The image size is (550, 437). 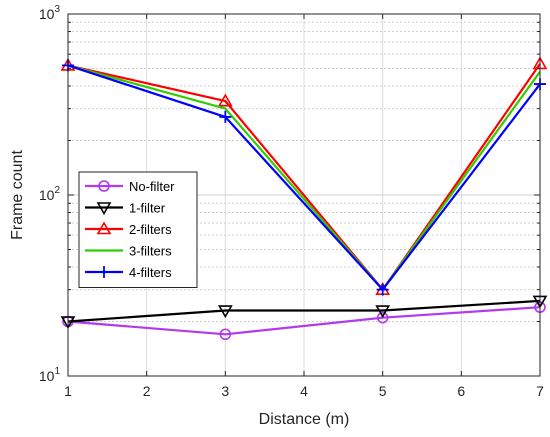 I want to click on x-tick-label: 3, so click(x=225, y=391).